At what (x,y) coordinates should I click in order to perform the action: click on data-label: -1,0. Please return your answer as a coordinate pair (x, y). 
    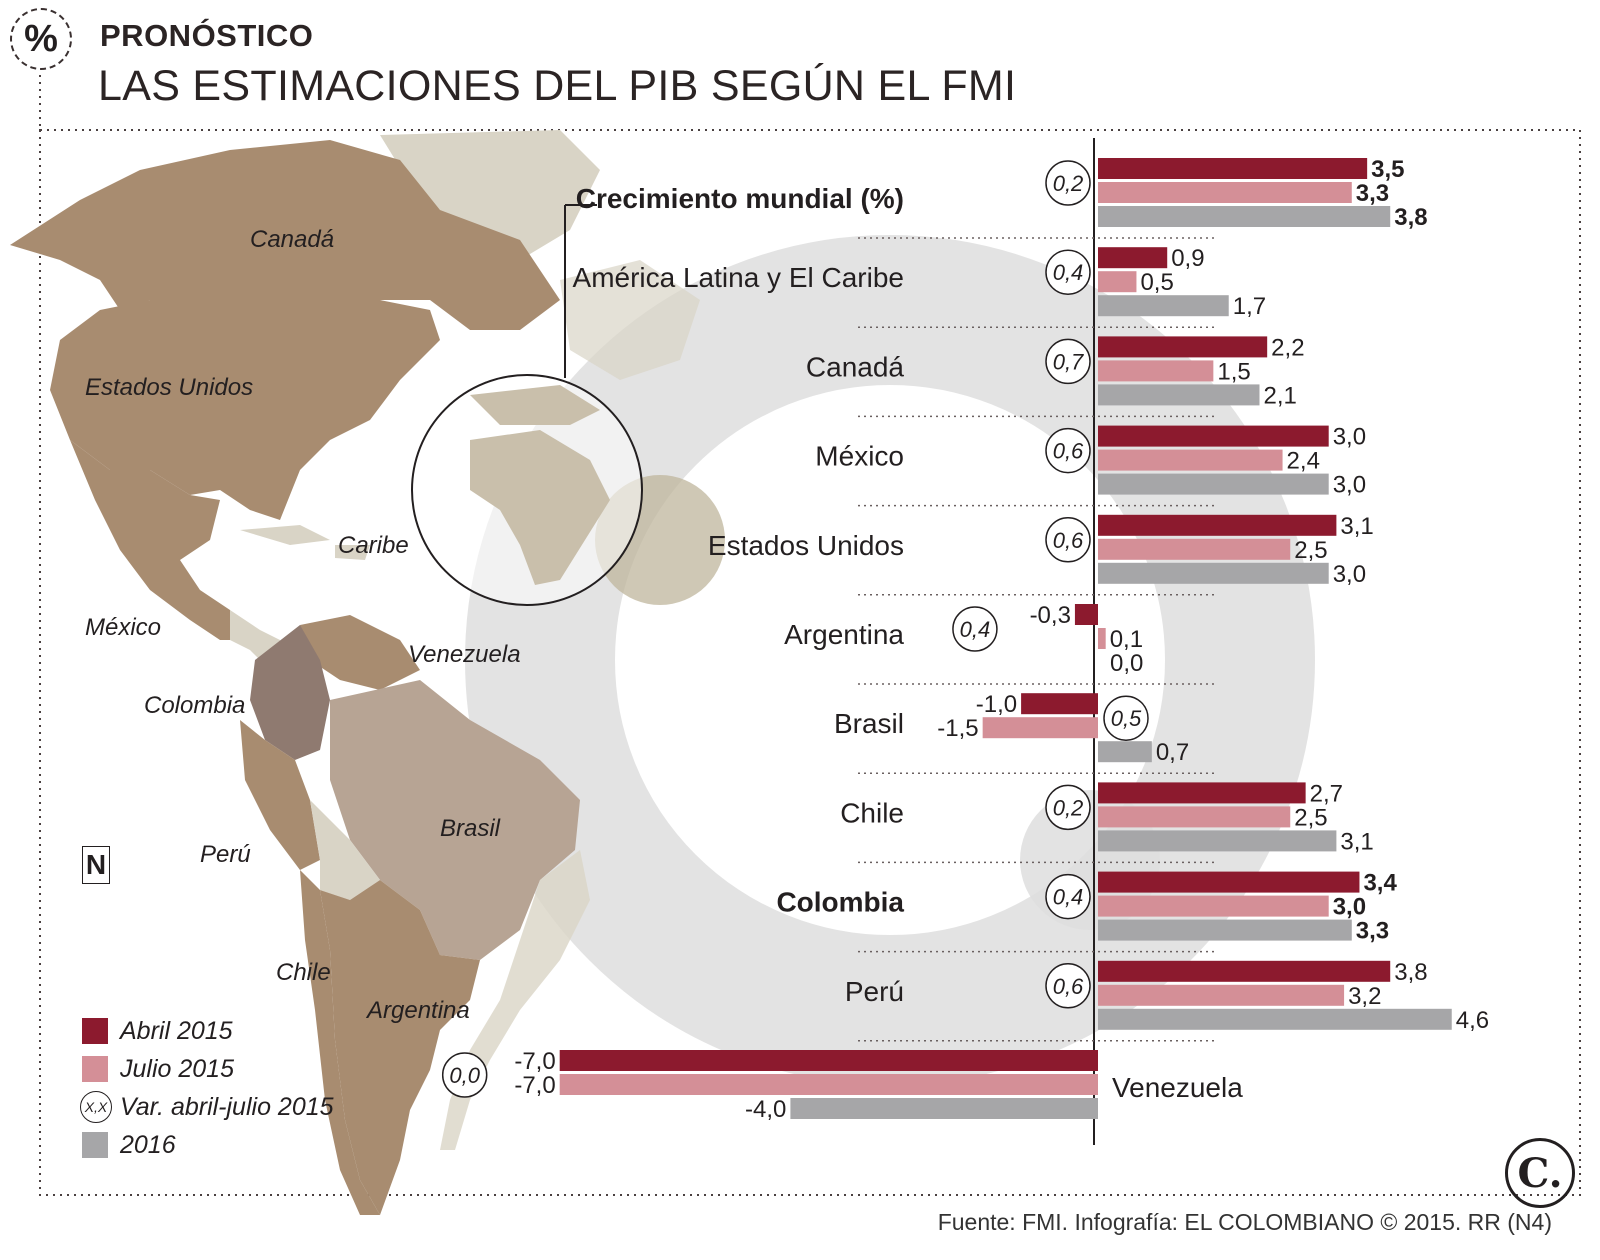
    Looking at the image, I should click on (996, 704).